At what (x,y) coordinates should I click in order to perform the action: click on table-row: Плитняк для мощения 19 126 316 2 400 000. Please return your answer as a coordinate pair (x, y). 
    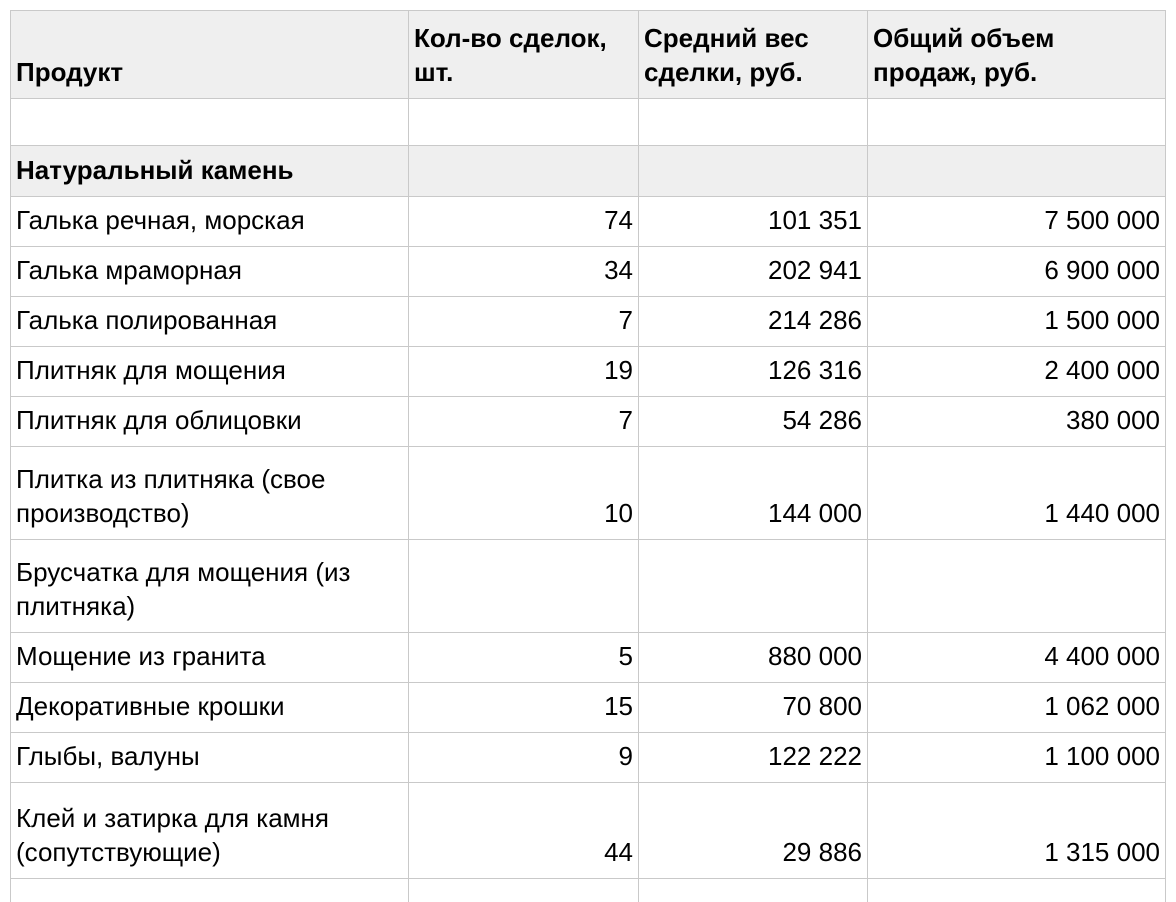
    Looking at the image, I should click on (588, 371).